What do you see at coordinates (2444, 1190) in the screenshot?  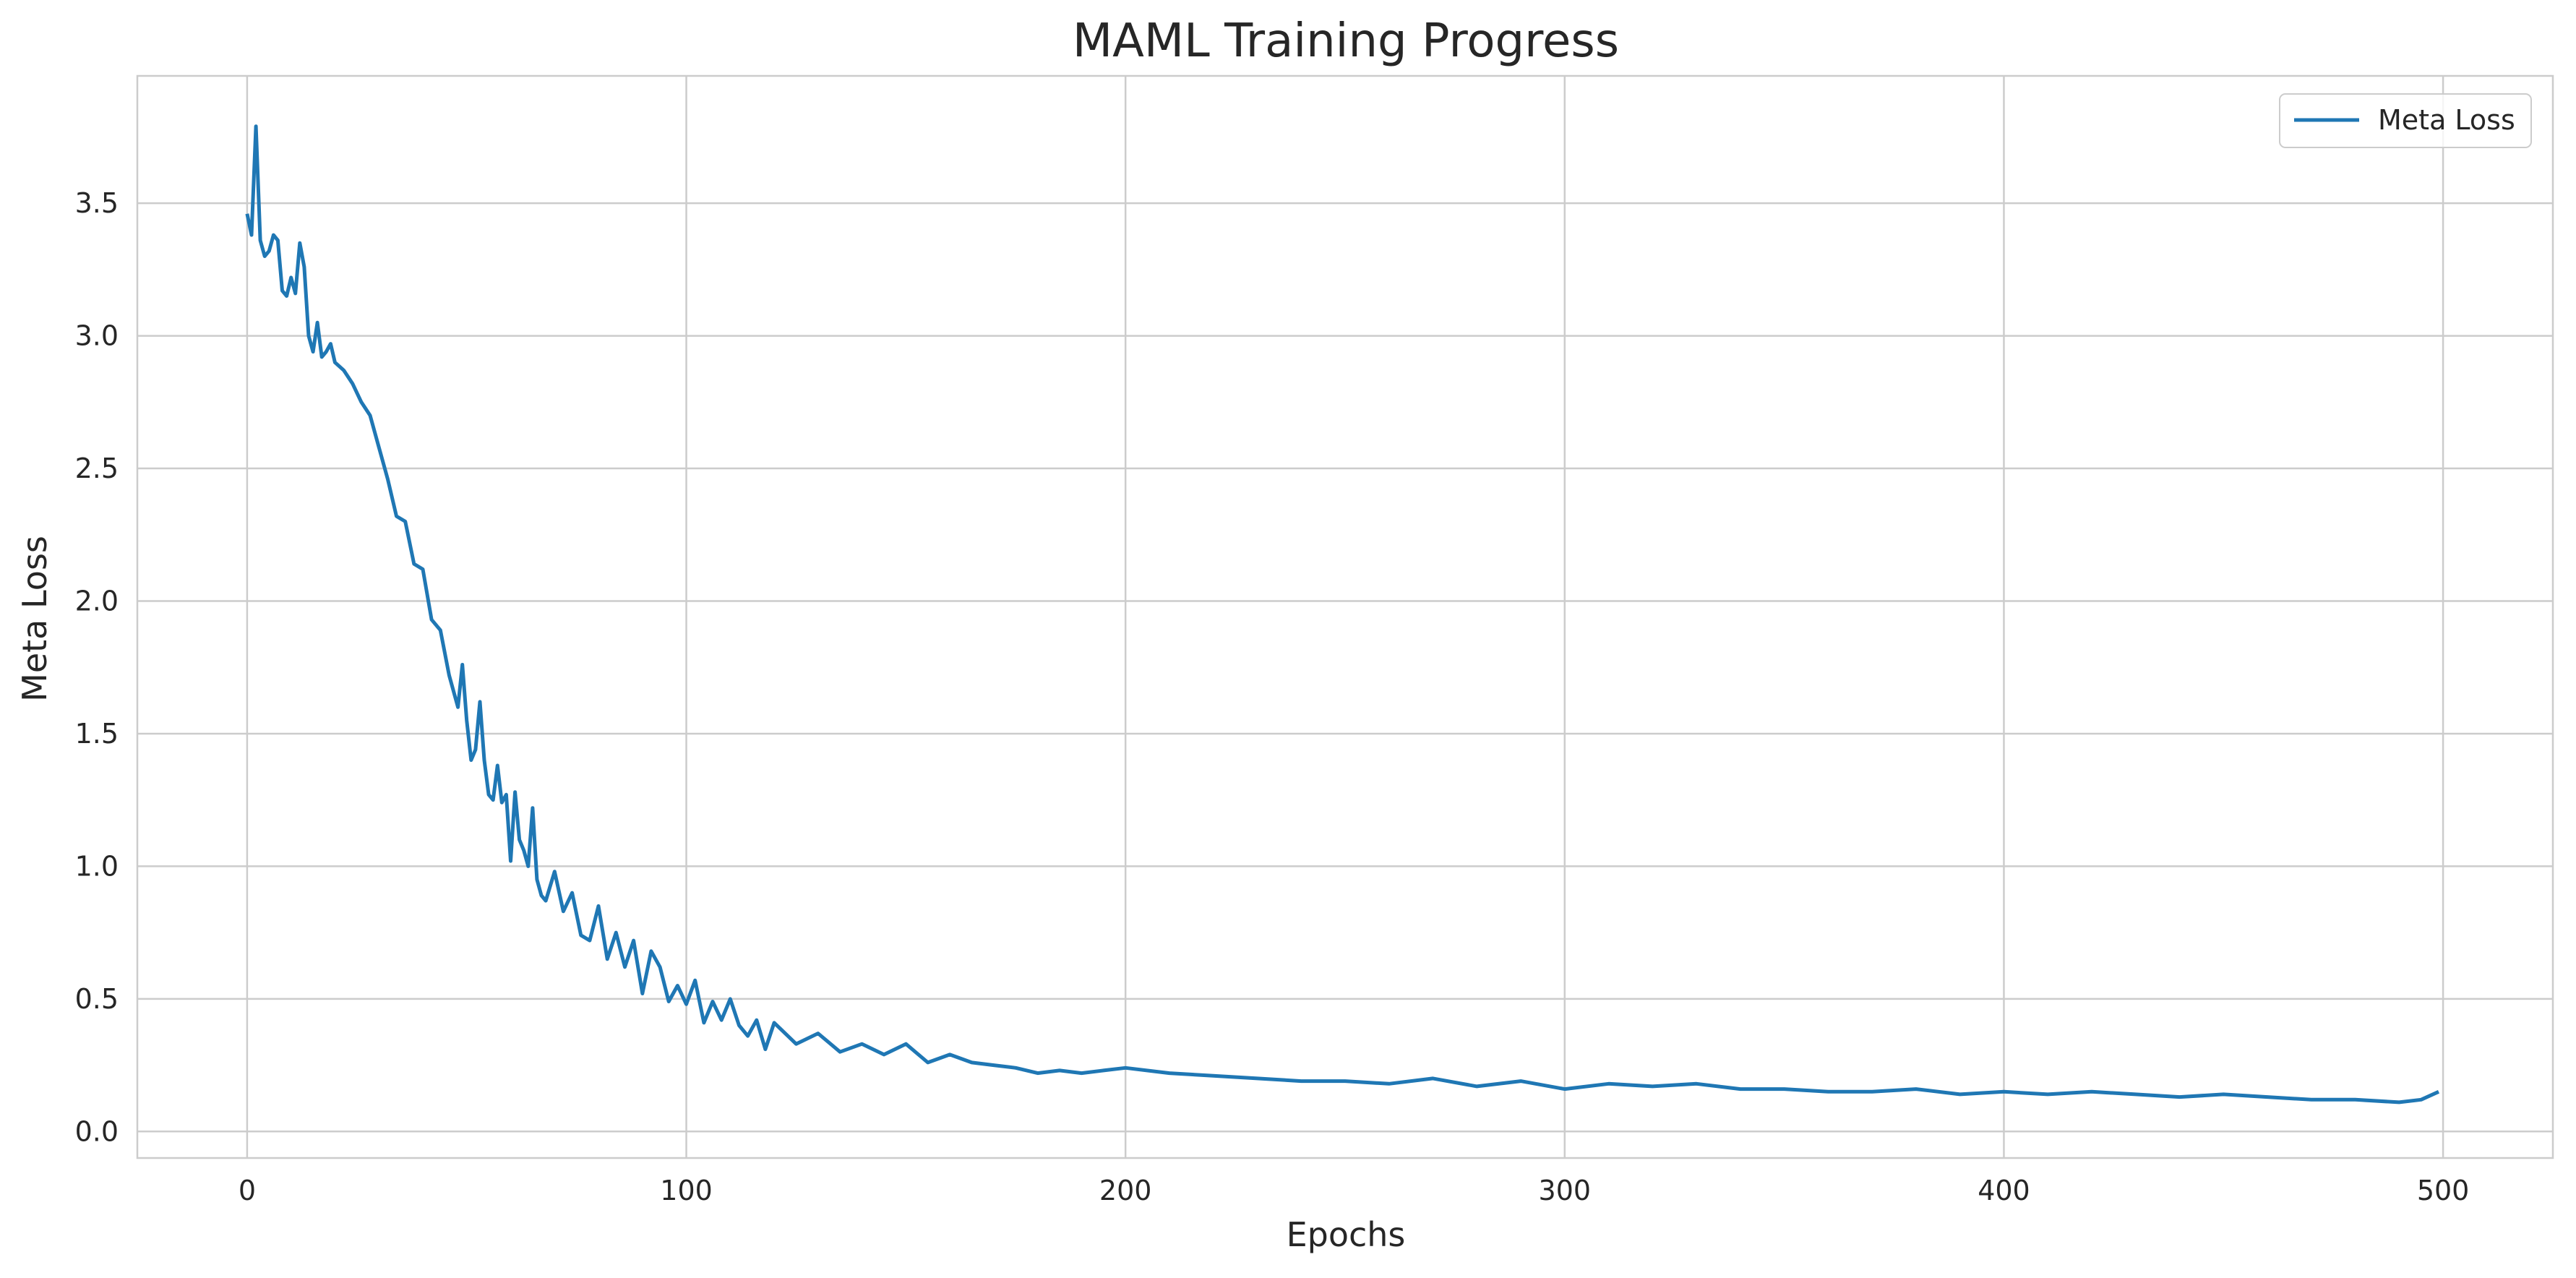 I see `x-tick-label: 500` at bounding box center [2444, 1190].